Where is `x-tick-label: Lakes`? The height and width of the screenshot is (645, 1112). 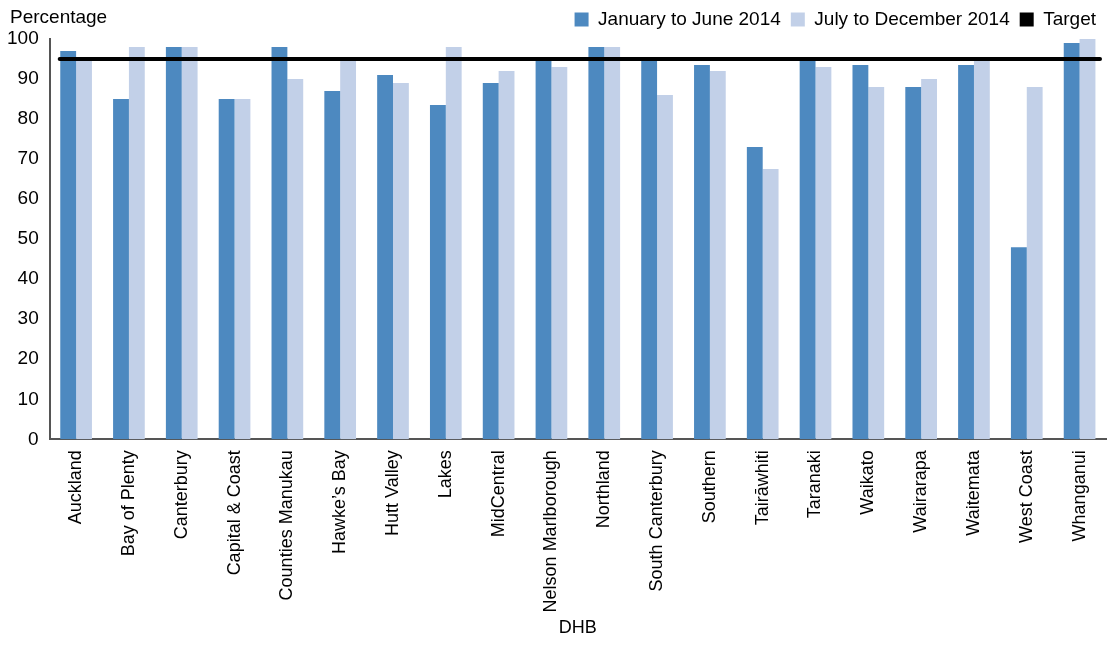 x-tick-label: Lakes is located at coordinates (444, 474).